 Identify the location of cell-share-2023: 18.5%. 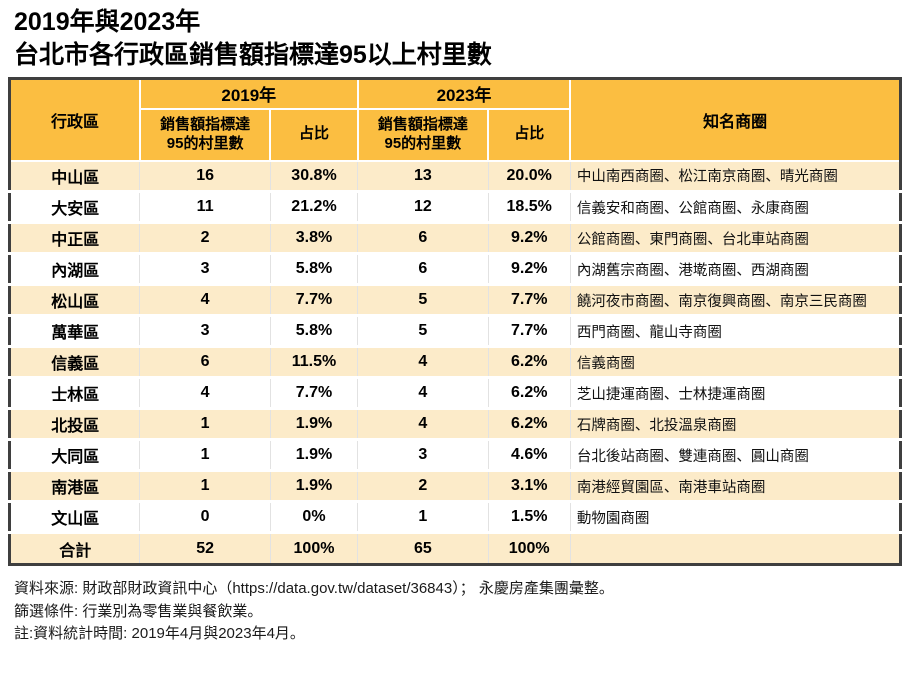
(529, 207).